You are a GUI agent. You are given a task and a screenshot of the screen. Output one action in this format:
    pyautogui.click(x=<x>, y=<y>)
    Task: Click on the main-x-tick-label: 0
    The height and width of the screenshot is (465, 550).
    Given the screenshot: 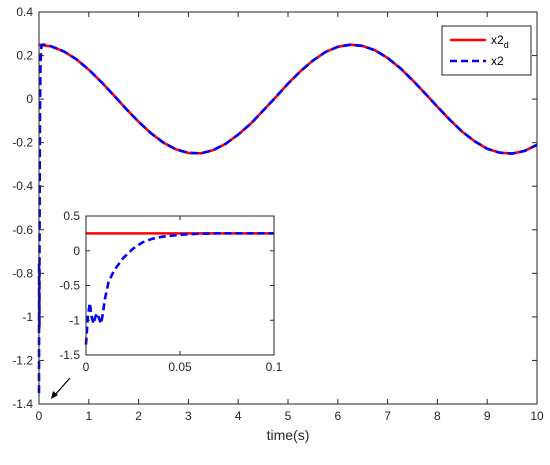 What is the action you would take?
    pyautogui.click(x=39, y=416)
    